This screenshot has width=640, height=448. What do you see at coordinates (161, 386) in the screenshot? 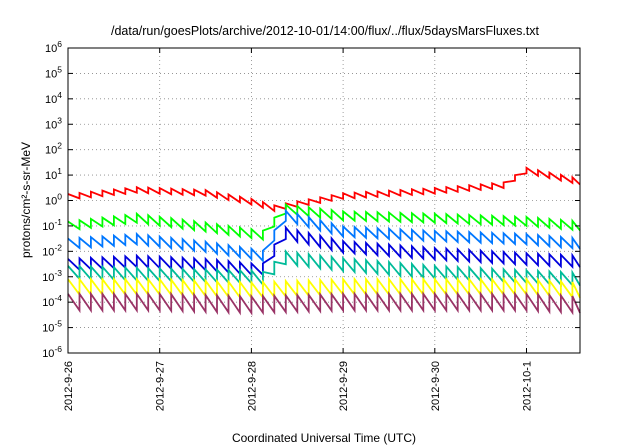
I see `x-tick-label: 2012-9-27` at bounding box center [161, 386].